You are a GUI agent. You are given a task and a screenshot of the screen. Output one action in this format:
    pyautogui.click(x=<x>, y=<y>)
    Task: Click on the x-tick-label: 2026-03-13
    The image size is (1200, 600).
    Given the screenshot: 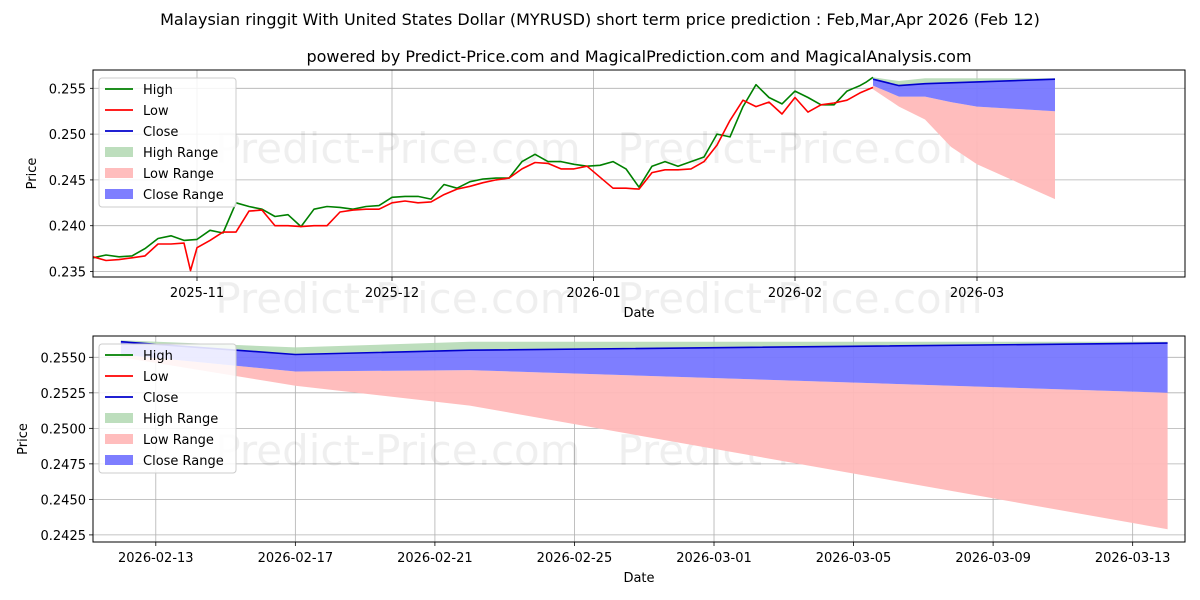 What is the action you would take?
    pyautogui.click(x=1133, y=558)
    